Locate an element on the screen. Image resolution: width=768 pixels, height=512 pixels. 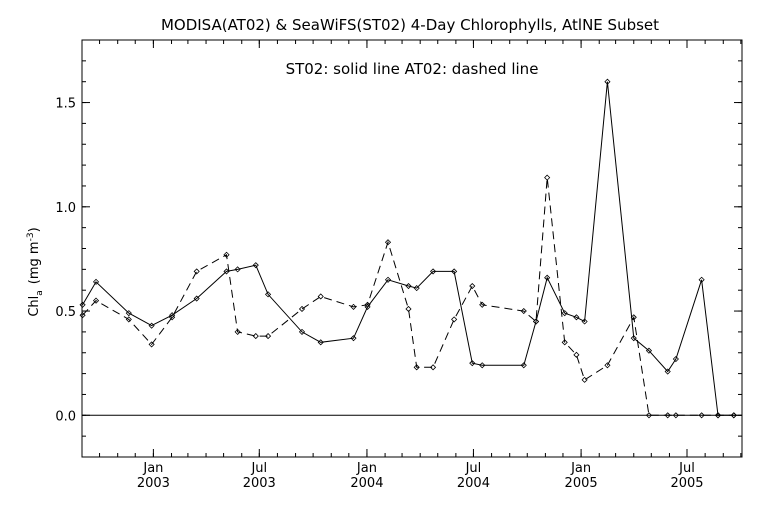
x-tick-year-5: 2005 is located at coordinates (686, 483).